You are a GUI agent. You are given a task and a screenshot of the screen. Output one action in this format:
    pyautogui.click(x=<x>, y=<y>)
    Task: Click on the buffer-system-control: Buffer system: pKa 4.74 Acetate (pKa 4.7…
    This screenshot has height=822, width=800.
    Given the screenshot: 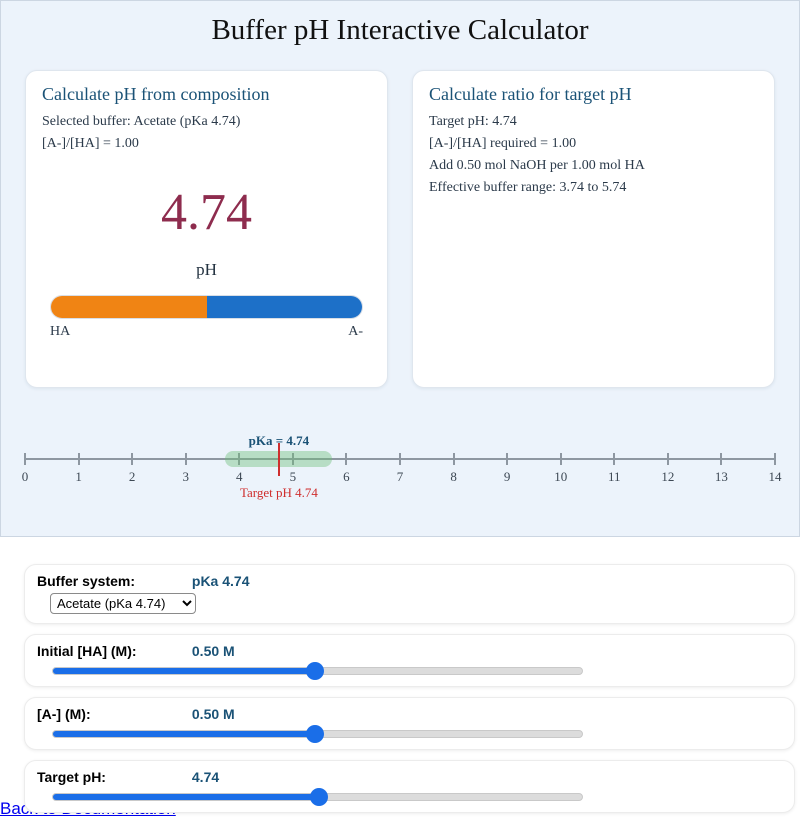 What is the action you would take?
    pyautogui.click(x=409, y=594)
    